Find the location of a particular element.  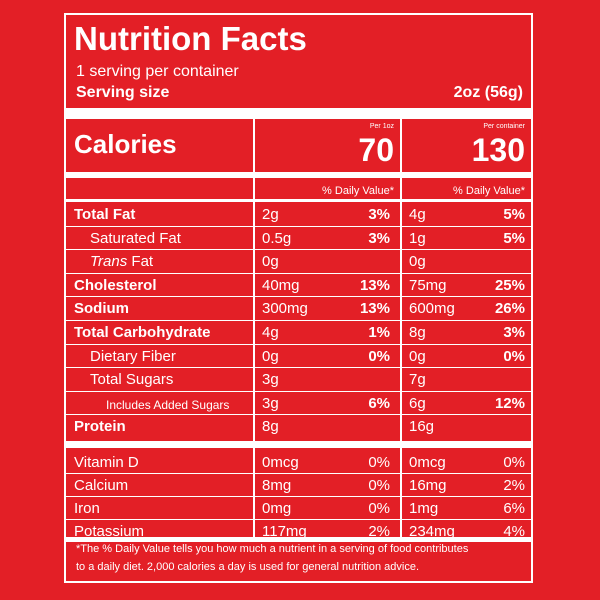

nutrient-row: Cholesterol 40mg 13% 75mg 25% is located at coordinates (298, 285).